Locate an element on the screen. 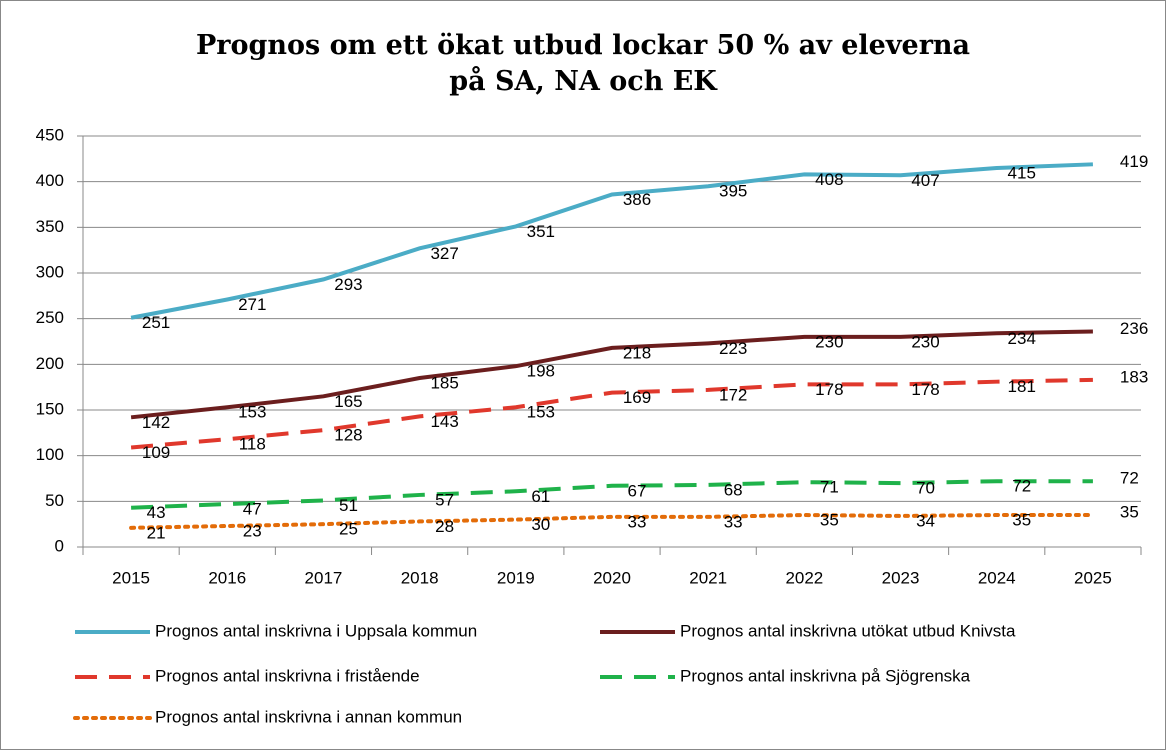  data-label: 351 is located at coordinates (541, 231).